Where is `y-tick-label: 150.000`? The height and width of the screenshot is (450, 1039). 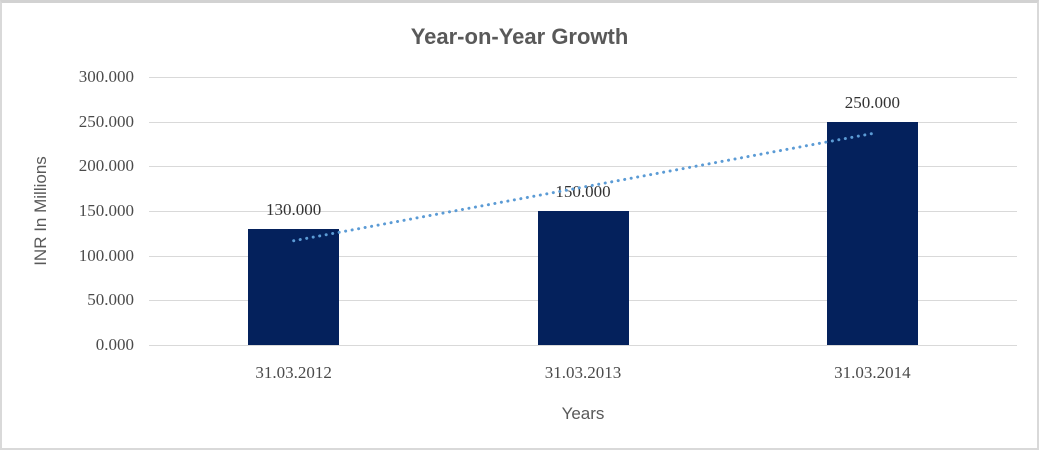
y-tick-label: 150.000 is located at coordinates (106, 210).